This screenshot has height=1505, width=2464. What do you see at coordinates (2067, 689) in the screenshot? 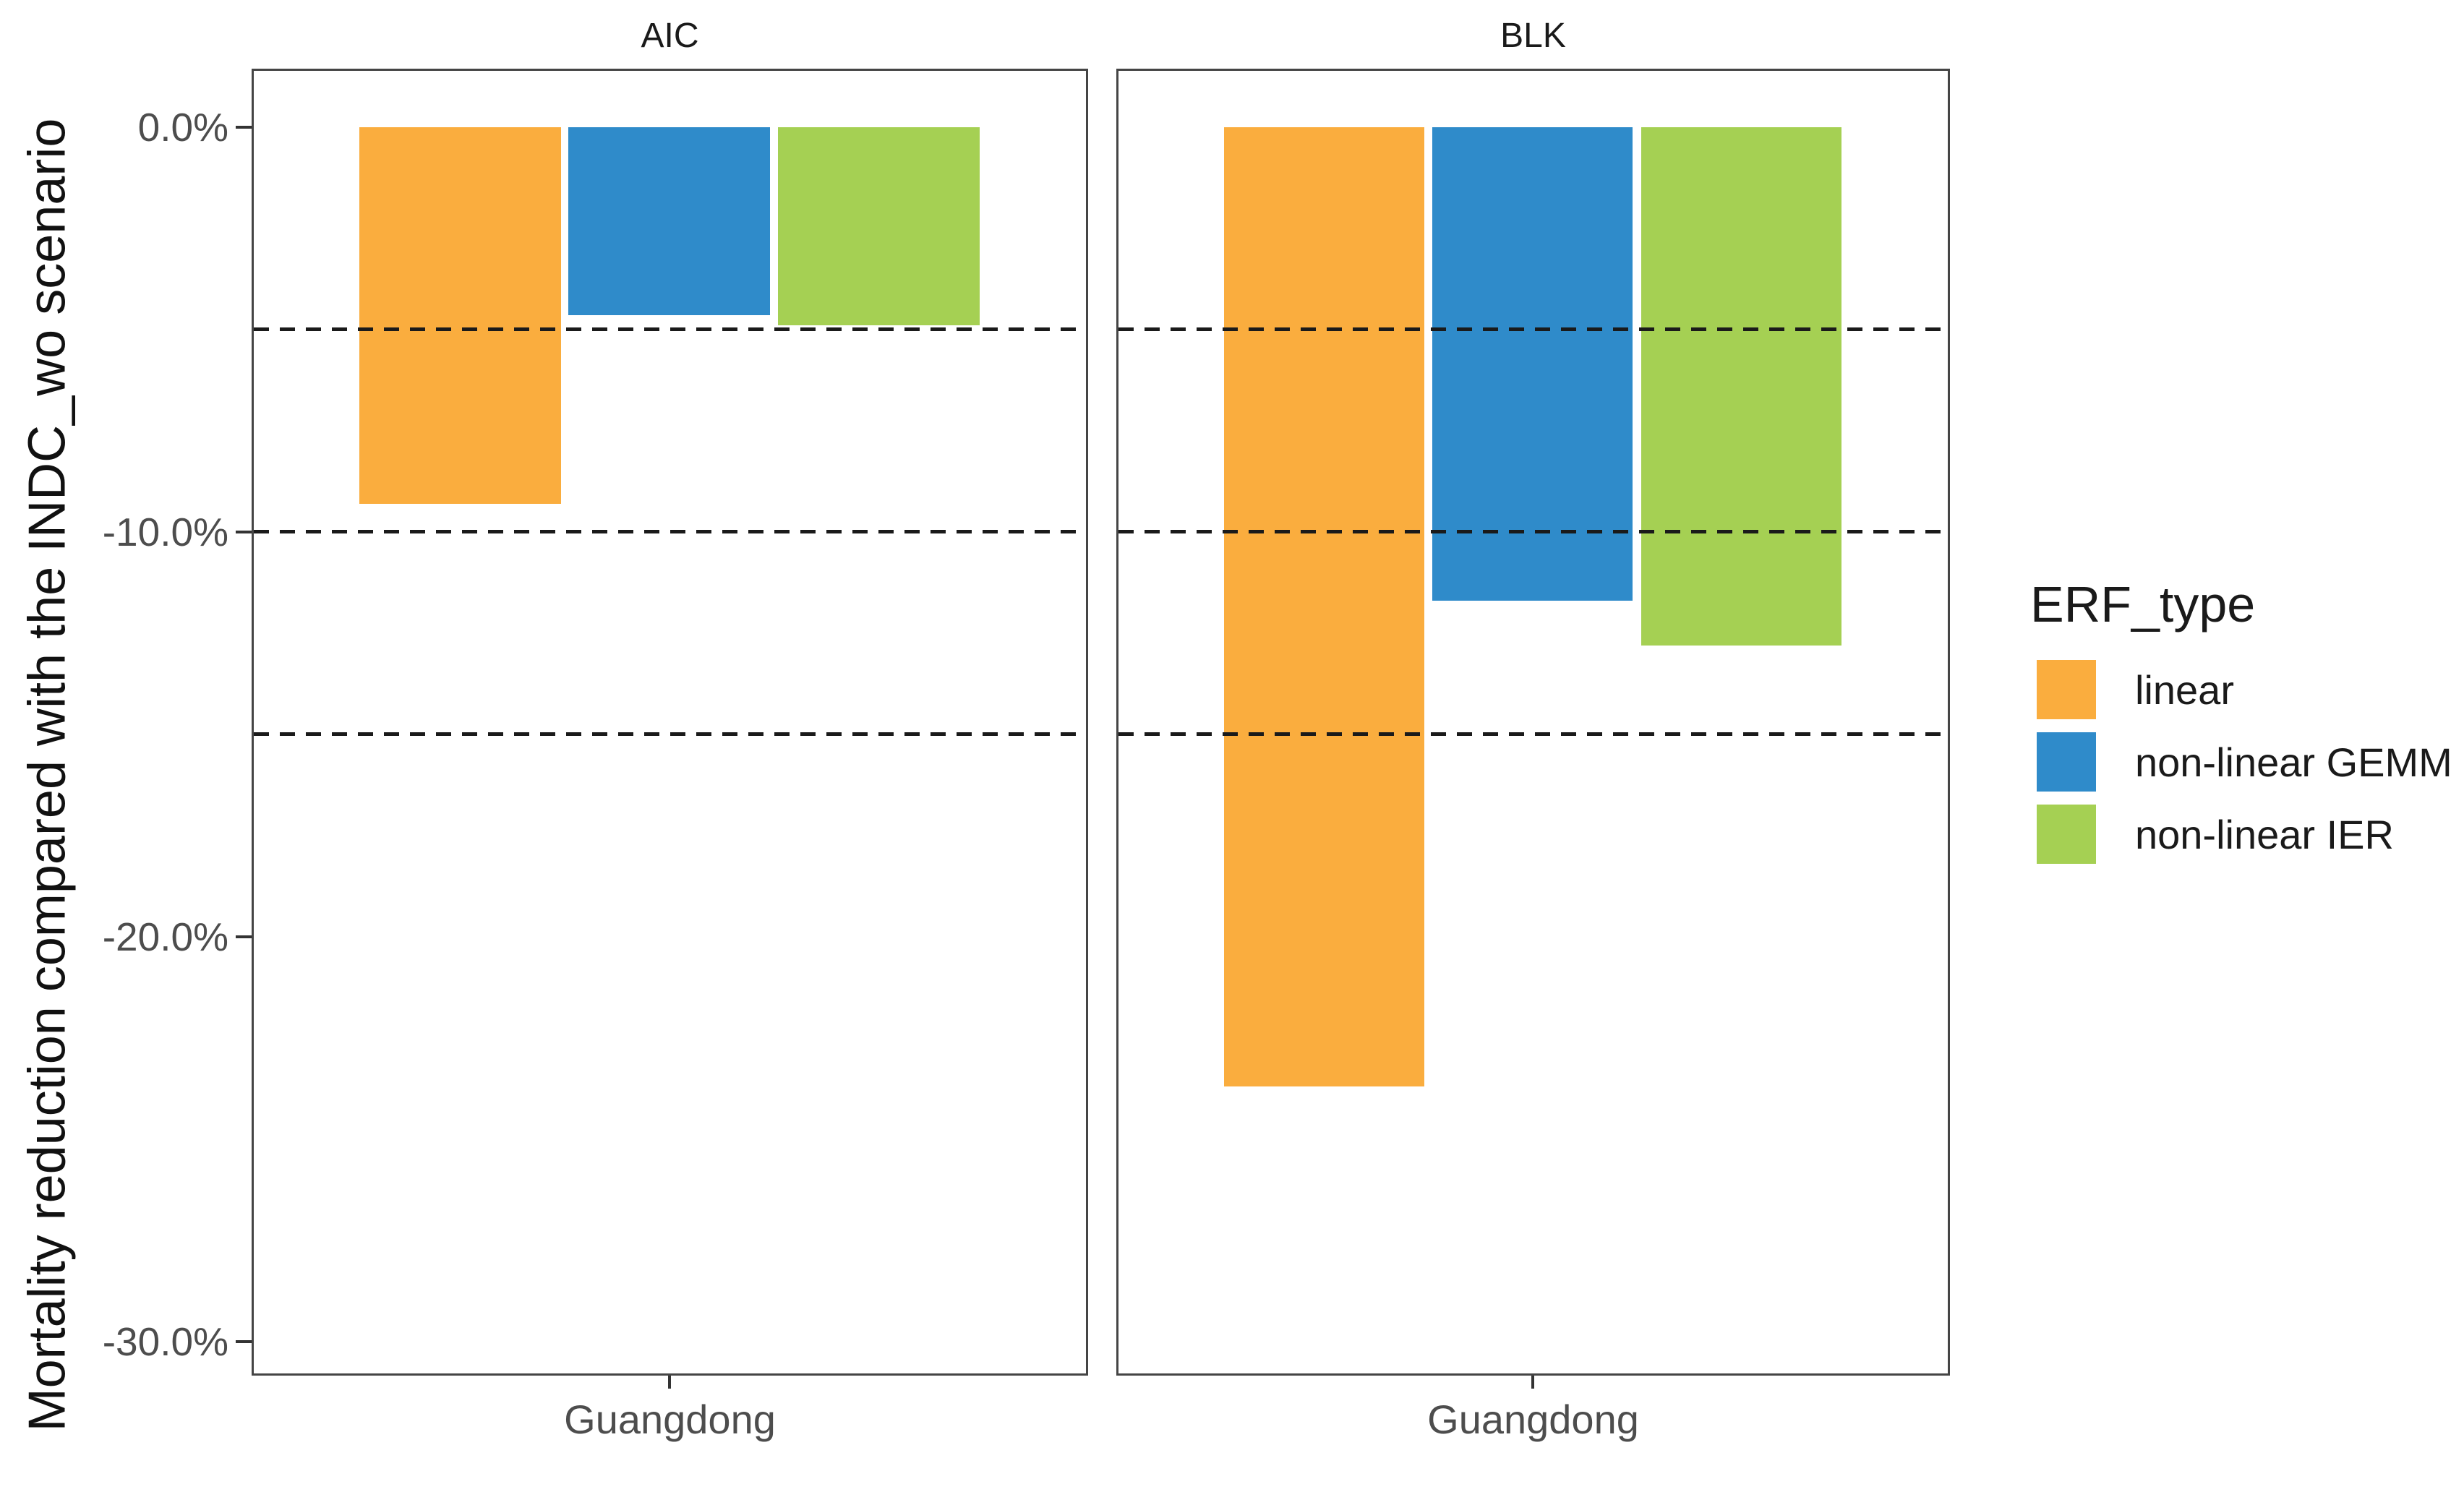
I see `legend-swatch-linear` at bounding box center [2067, 689].